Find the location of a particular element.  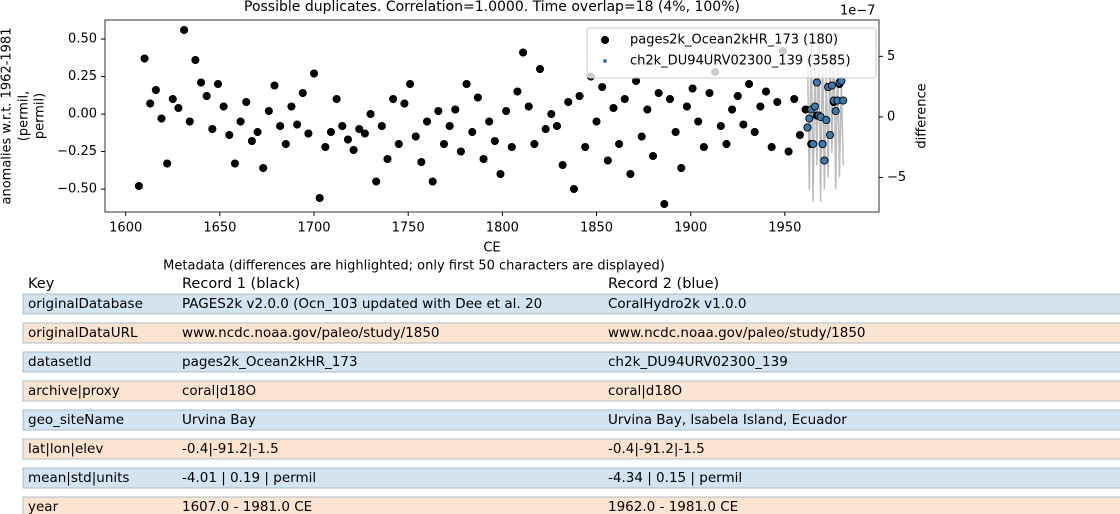

y-axis-label: (permil, is located at coordinates (24, 116).